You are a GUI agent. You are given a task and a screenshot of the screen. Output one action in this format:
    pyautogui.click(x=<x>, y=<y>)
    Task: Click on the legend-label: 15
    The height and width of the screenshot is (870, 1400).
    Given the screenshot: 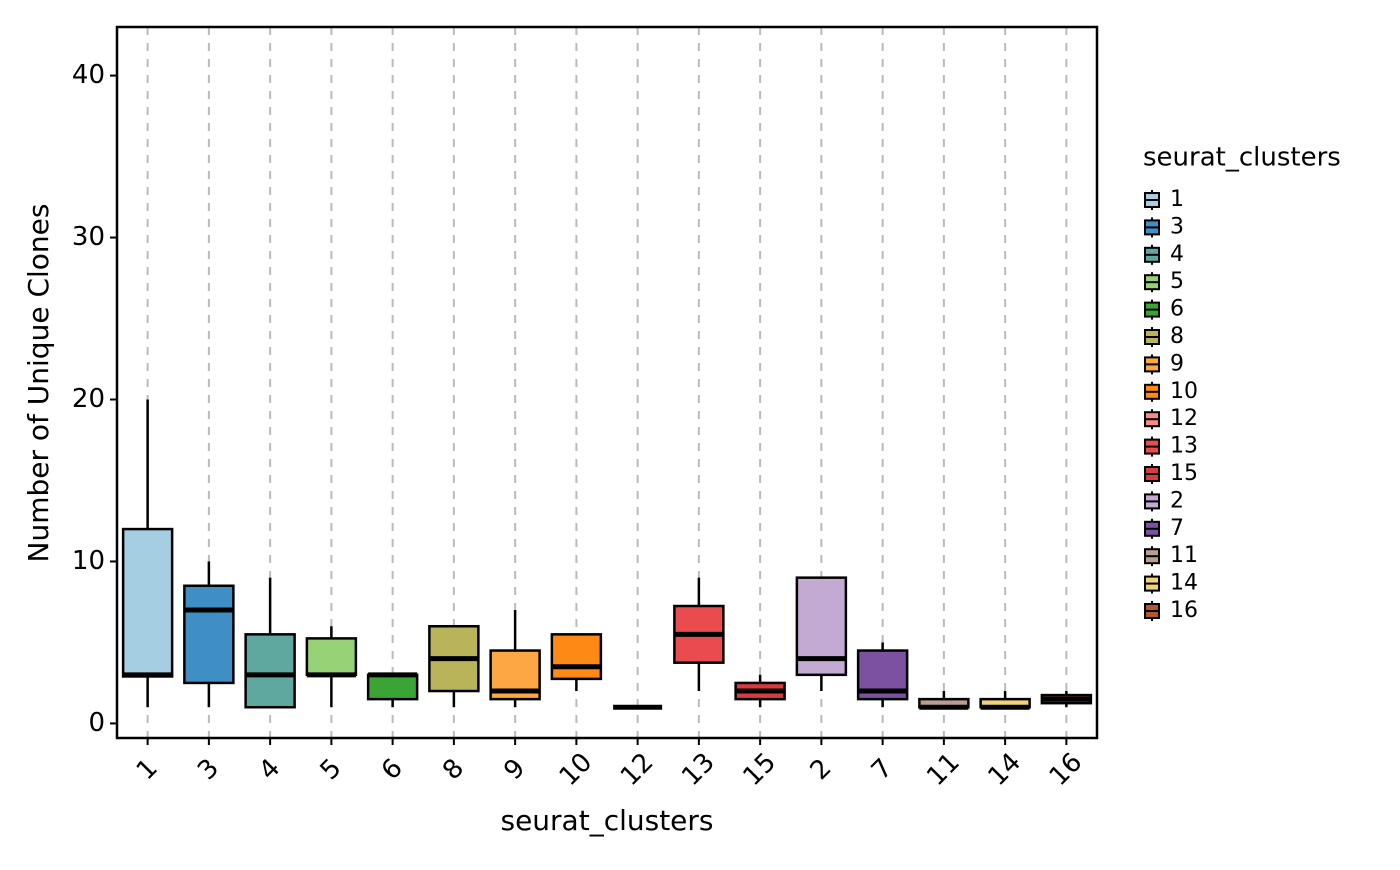 What is the action you would take?
    pyautogui.click(x=1184, y=473)
    